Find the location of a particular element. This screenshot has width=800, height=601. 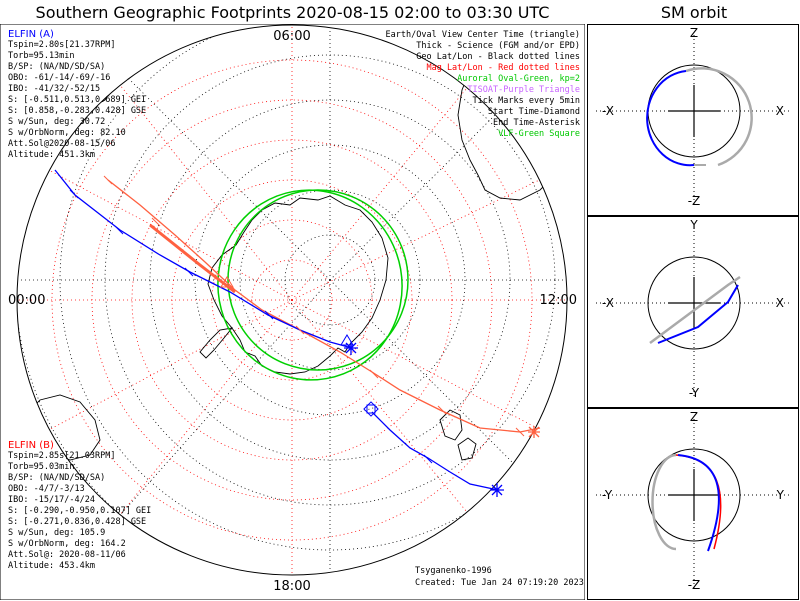

elfin-a-line: S: [-0.511,0.513,0.689] GEI is located at coordinates (77, 100).